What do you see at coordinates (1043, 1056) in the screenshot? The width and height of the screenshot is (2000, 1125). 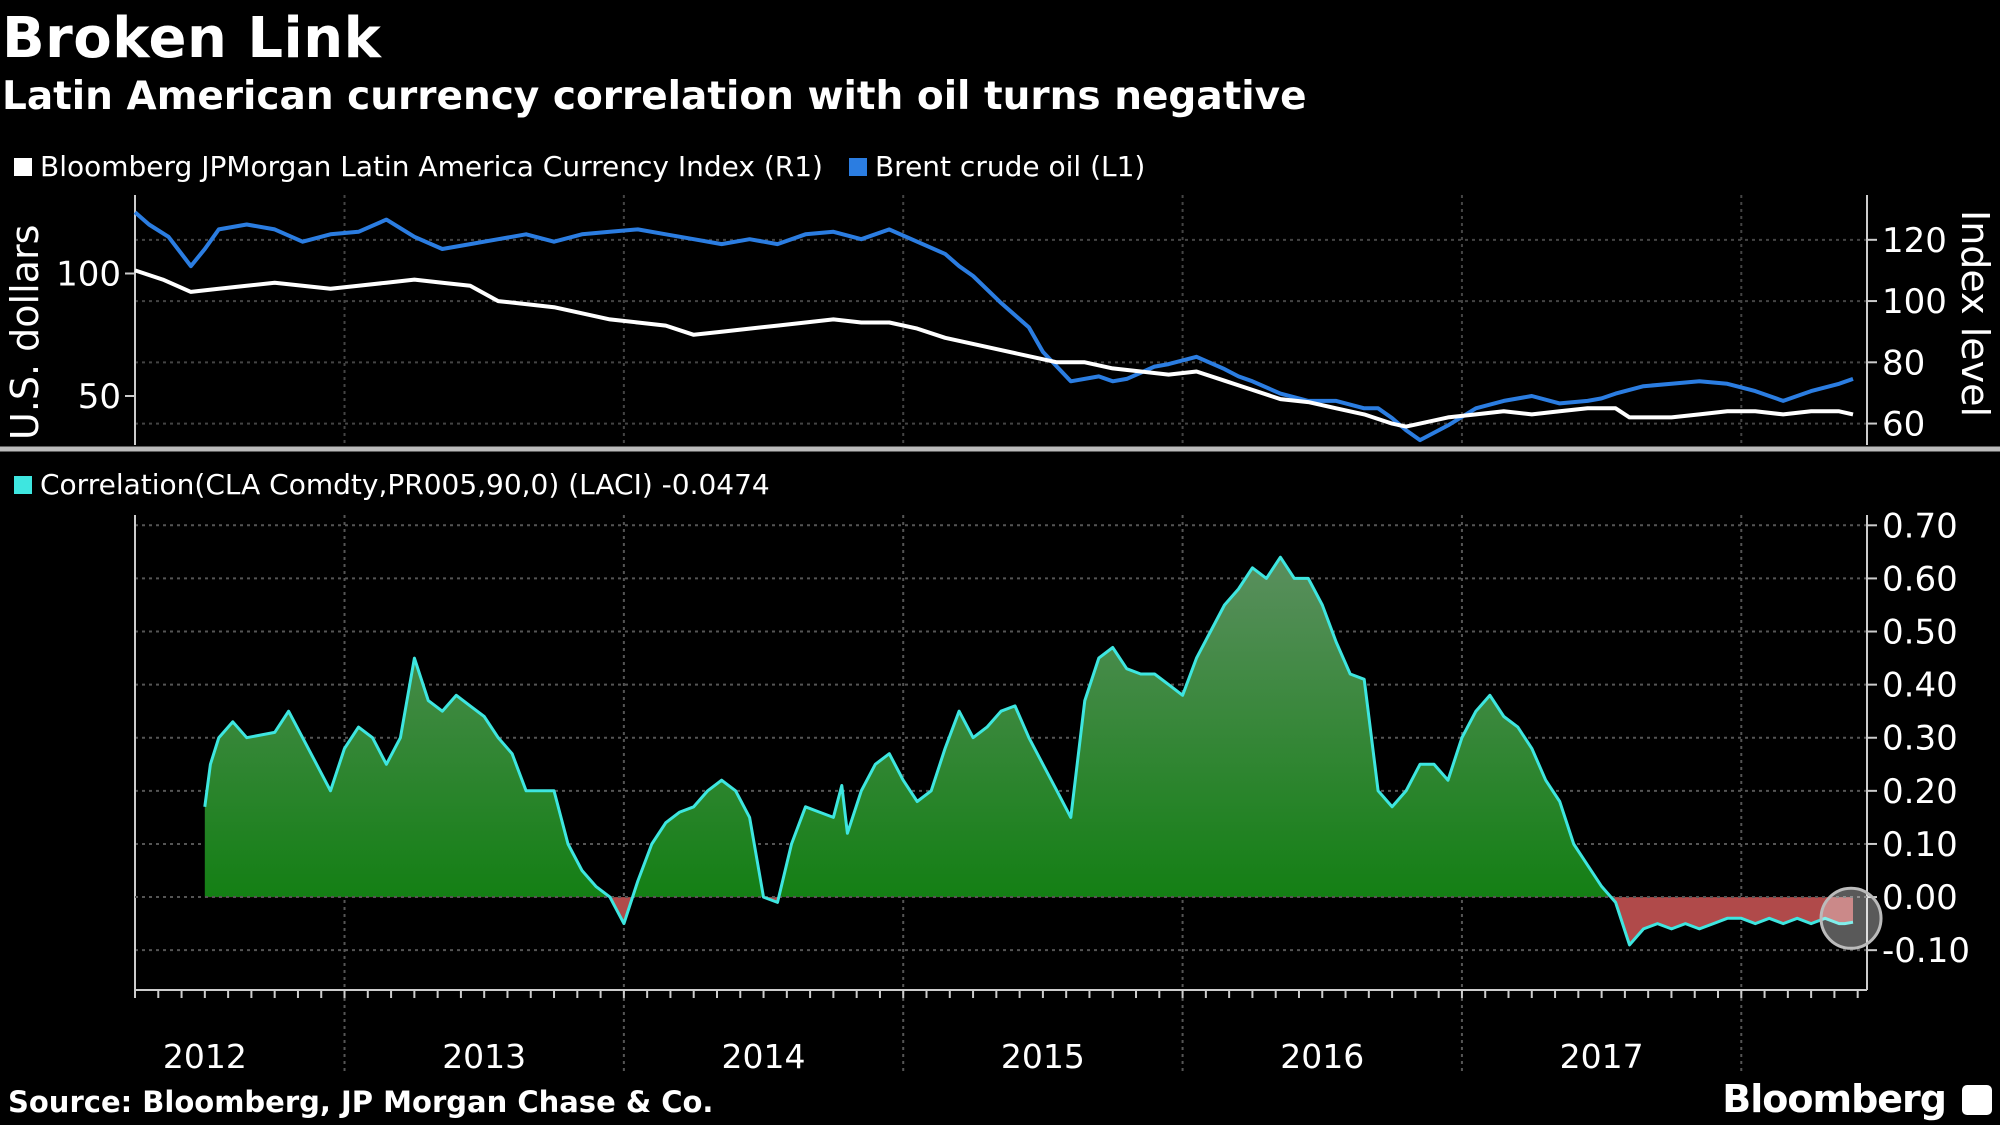 I see `x-year-label: 2015` at bounding box center [1043, 1056].